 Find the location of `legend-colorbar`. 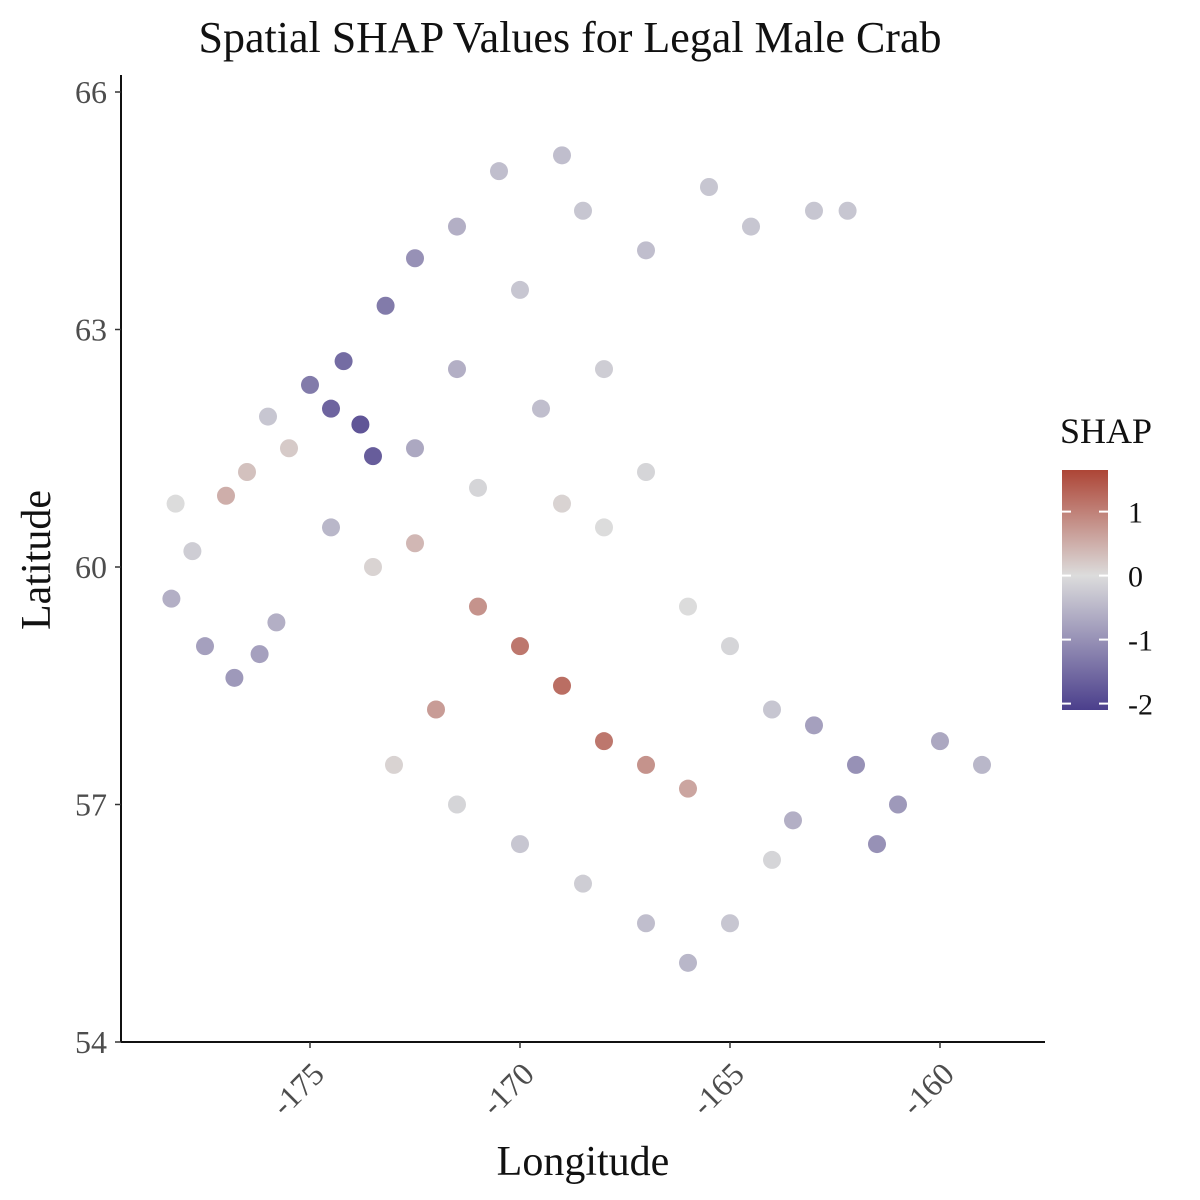

legend-colorbar is located at coordinates (1085, 590).